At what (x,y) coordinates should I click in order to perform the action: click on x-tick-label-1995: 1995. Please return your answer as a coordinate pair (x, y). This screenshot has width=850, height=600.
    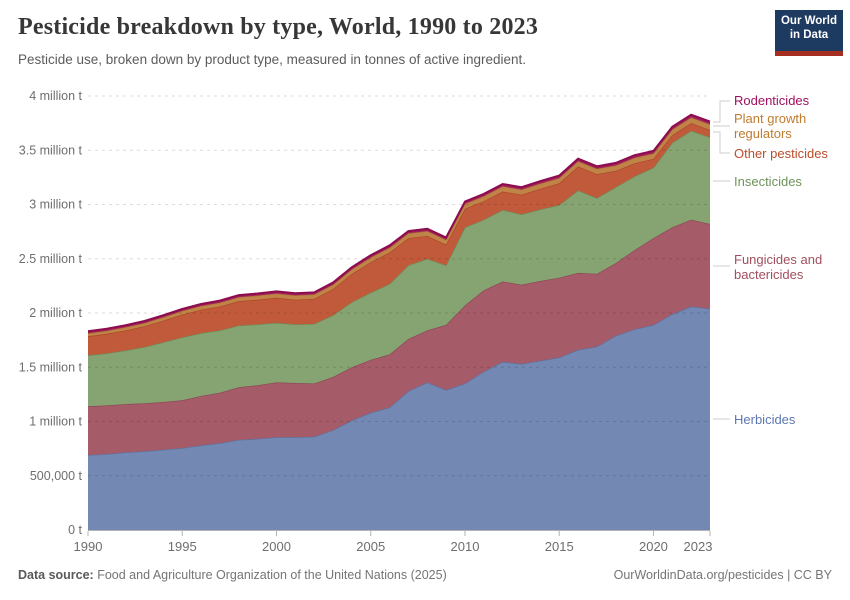
    Looking at the image, I should click on (182, 546).